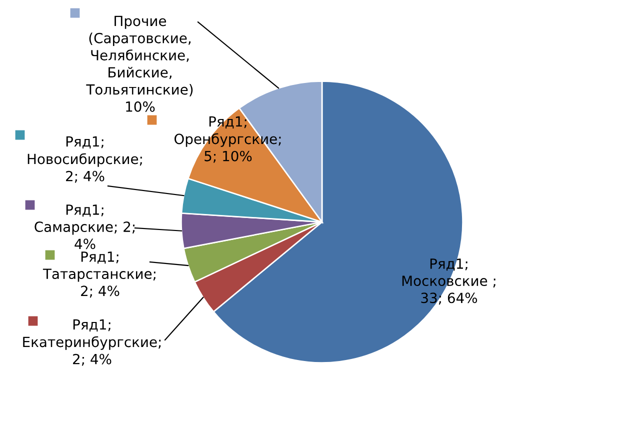 Image resolution: width=643 pixels, height=441 pixels. Describe the element at coordinates (84, 228) in the screenshot. I see `category-label: Самарские; 2;` at that location.